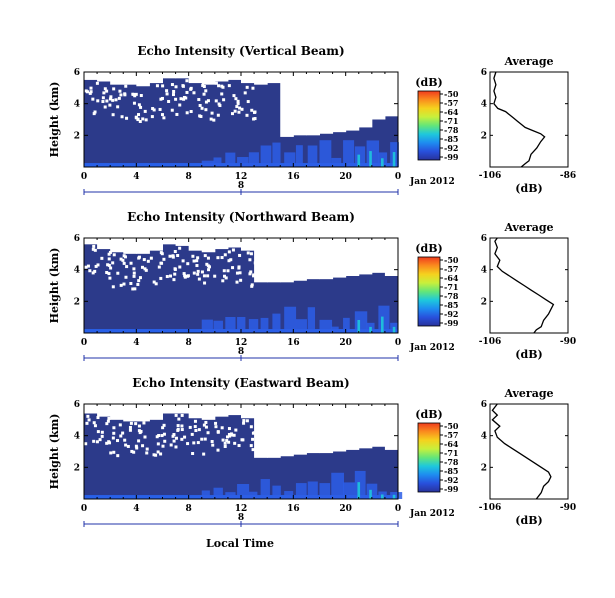 The width and height of the screenshot is (615, 598). Describe the element at coordinates (451, 278) in the screenshot. I see `colorbar-tick-label: -64` at that location.